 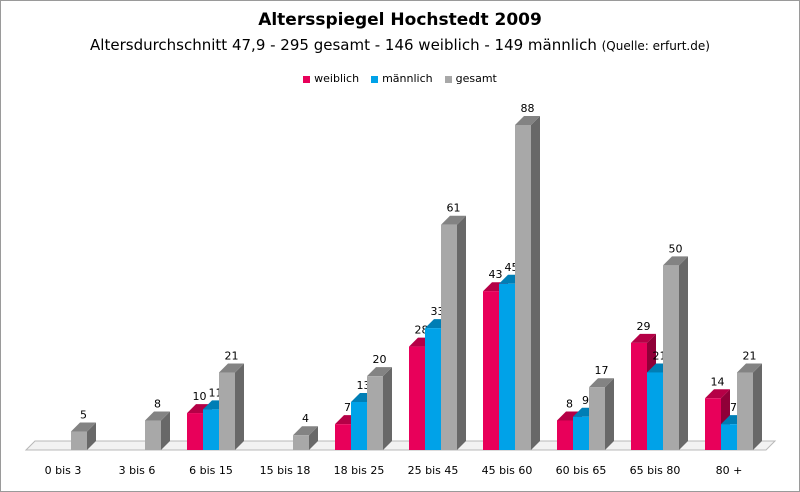 I want to click on bar-männlich-45-bis-60, so click(x=507, y=366).